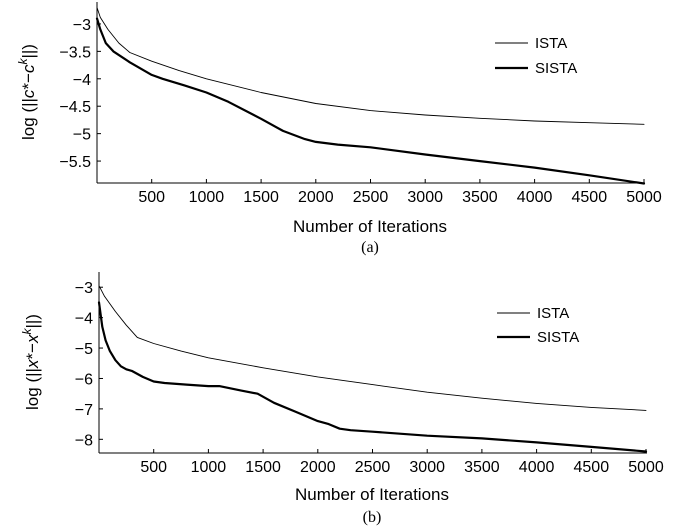 Image resolution: width=686 pixels, height=529 pixels. Describe the element at coordinates (482, 467) in the screenshot. I see `x-tick-label-b: 3500` at that location.